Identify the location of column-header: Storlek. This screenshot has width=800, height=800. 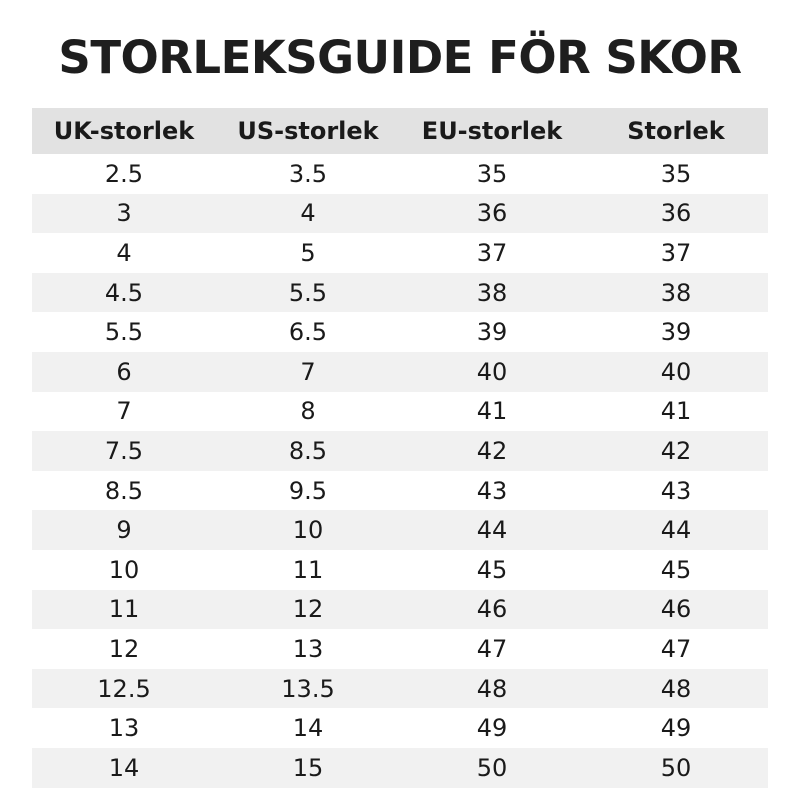
(676, 131).